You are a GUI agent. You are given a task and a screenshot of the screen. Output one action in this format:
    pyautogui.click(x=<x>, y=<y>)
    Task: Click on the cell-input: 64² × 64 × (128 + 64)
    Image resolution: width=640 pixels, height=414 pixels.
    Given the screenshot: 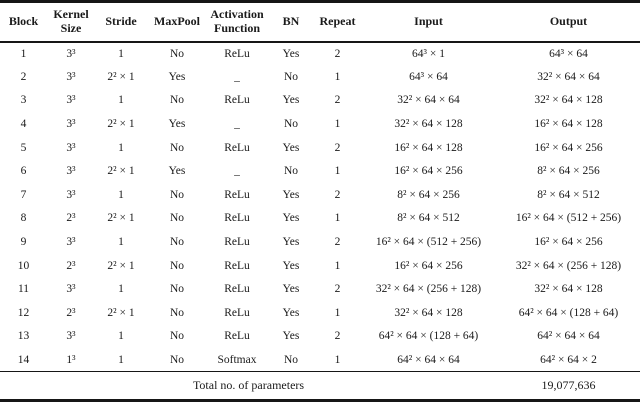 What is the action you would take?
    pyautogui.click(x=428, y=336)
    